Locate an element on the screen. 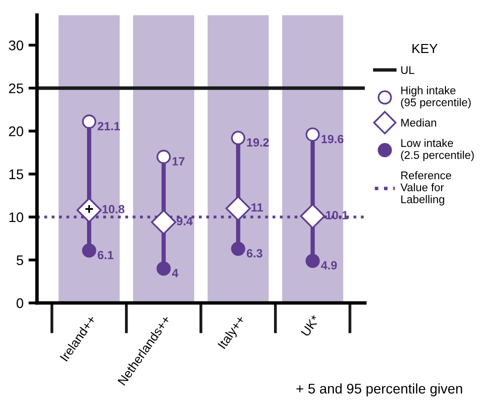  x-tick-label: UK* is located at coordinates (310, 325).